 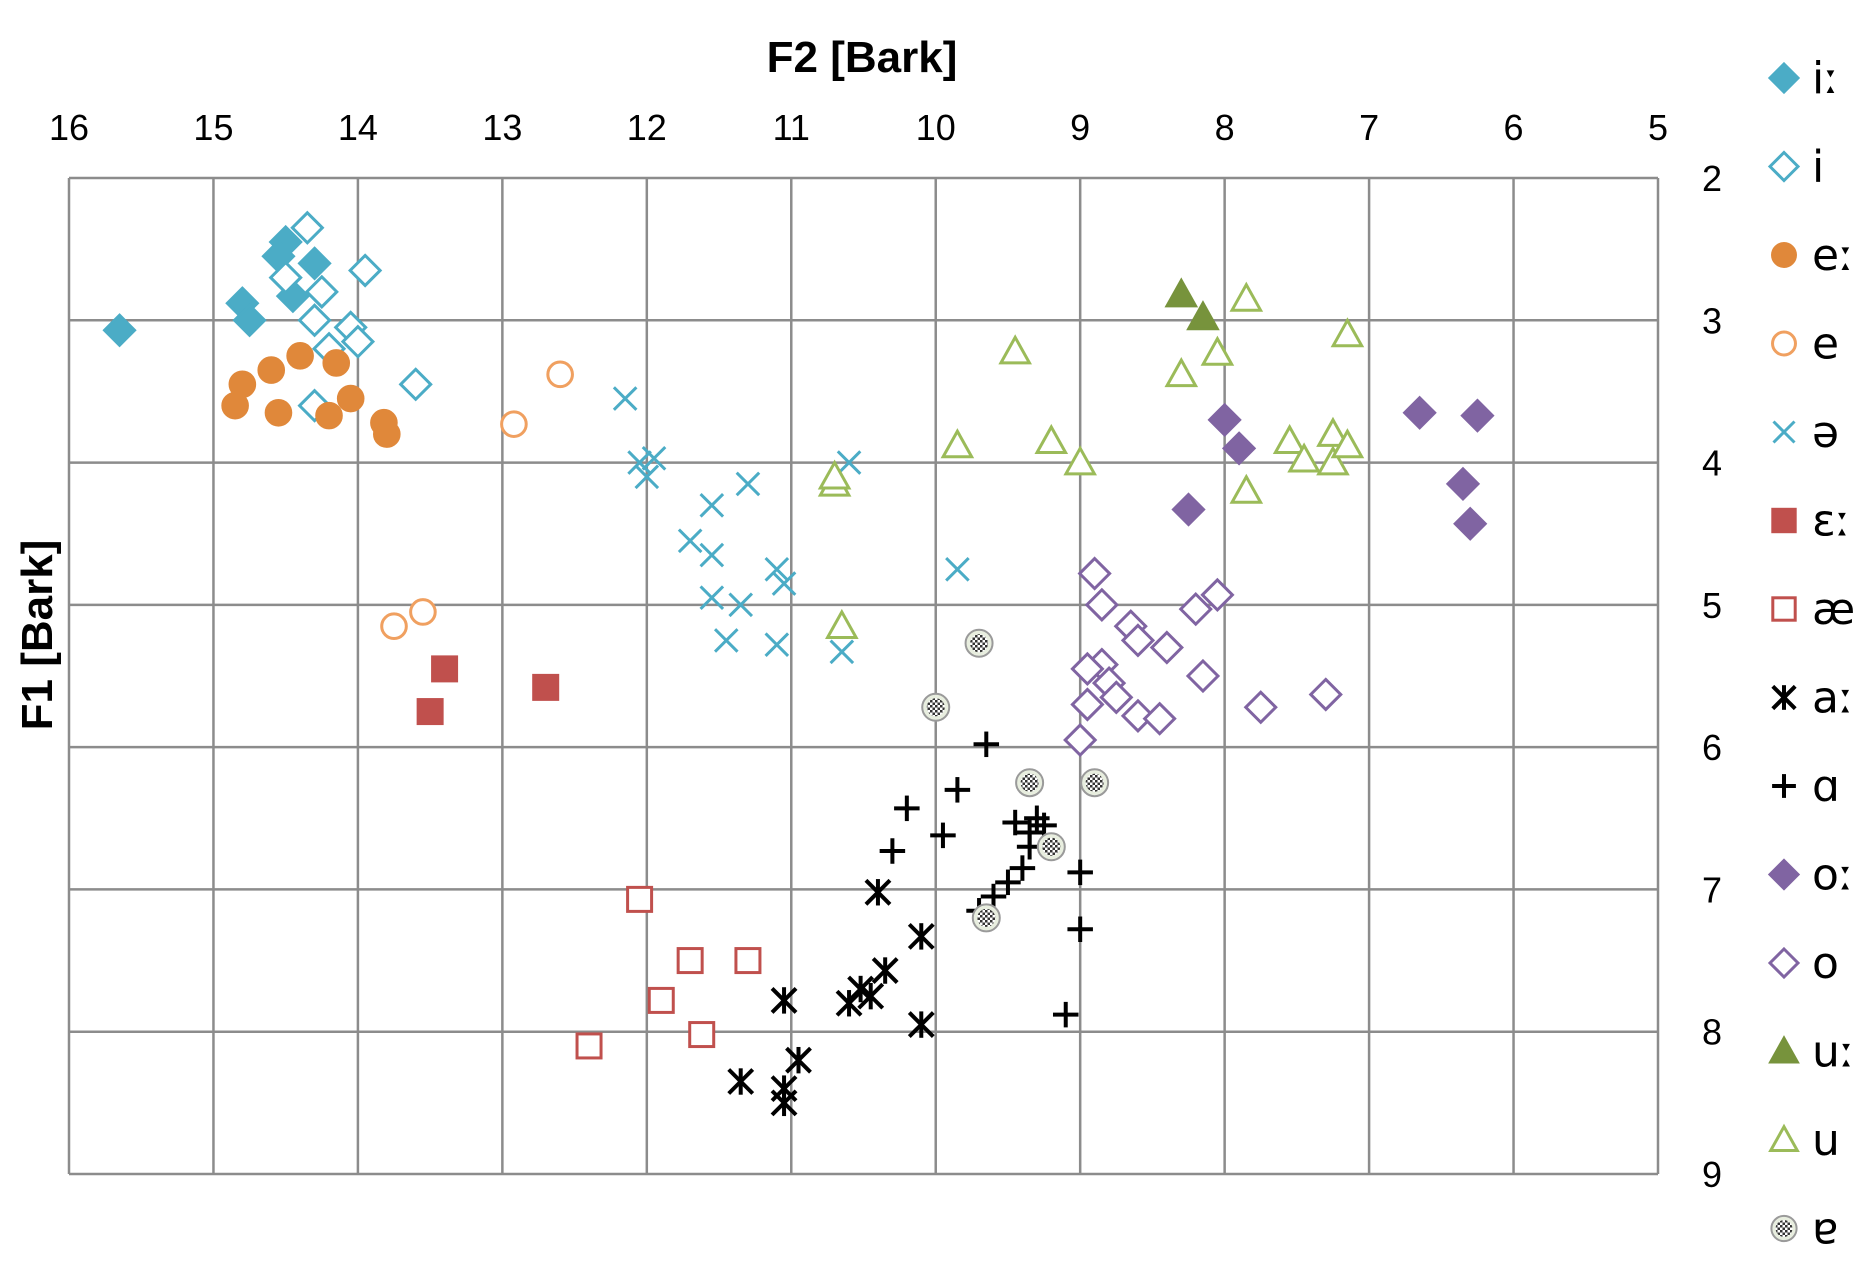 What do you see at coordinates (1818, 167) in the screenshot?
I see `legend-label: i` at bounding box center [1818, 167].